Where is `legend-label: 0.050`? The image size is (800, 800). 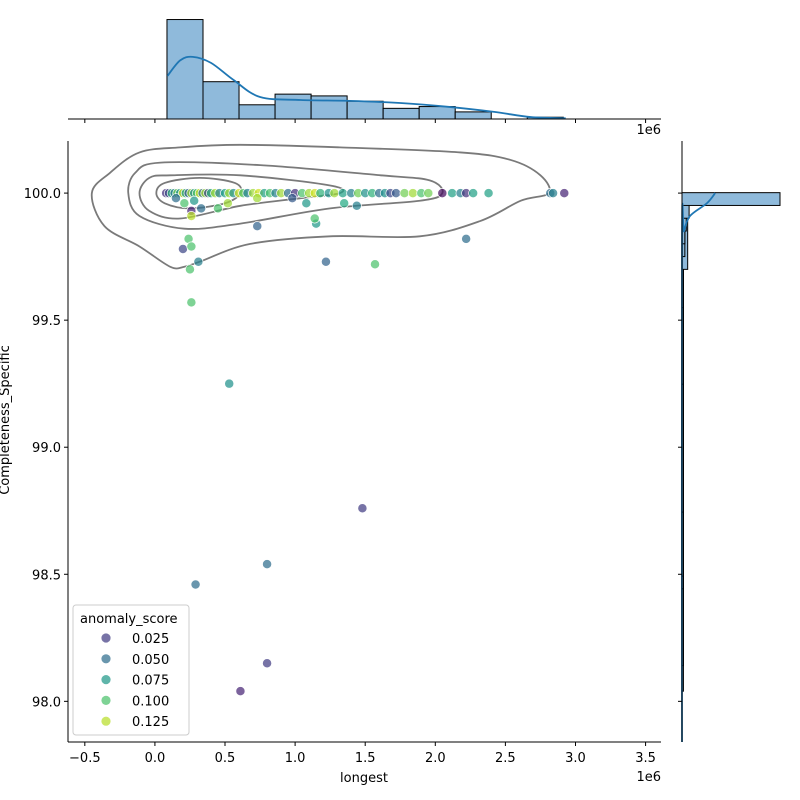 legend-label: 0.050 is located at coordinates (150, 660).